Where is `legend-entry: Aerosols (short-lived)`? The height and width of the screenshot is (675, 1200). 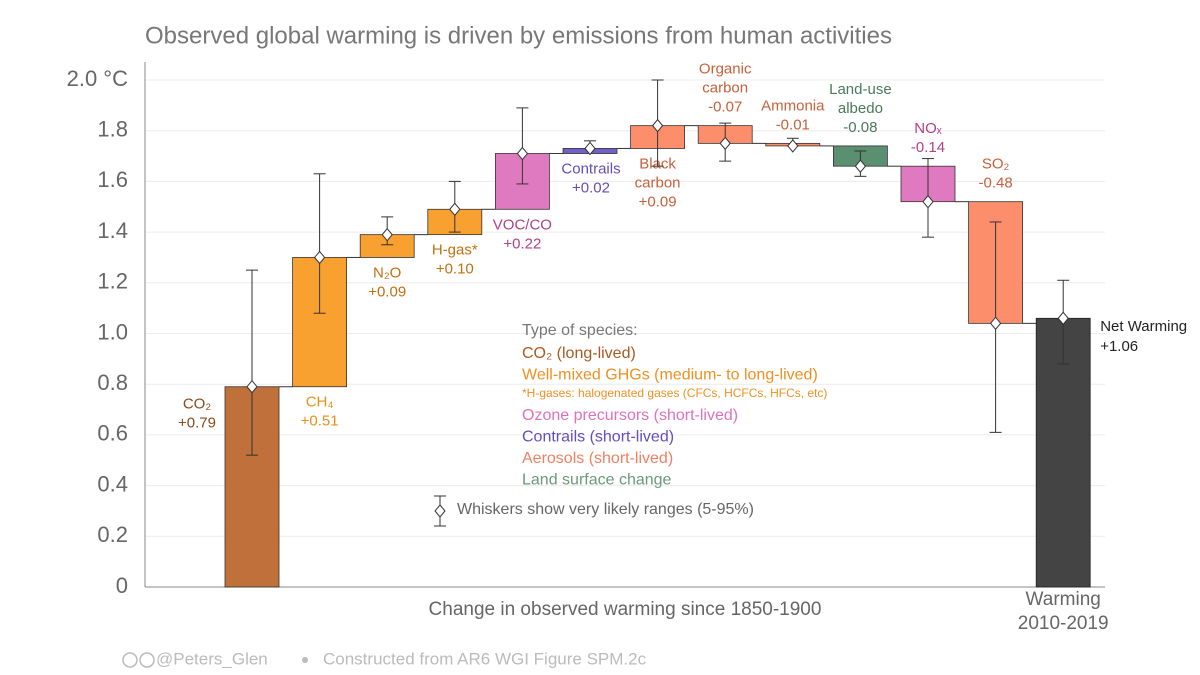 legend-entry: Aerosols (short-lived) is located at coordinates (597, 458).